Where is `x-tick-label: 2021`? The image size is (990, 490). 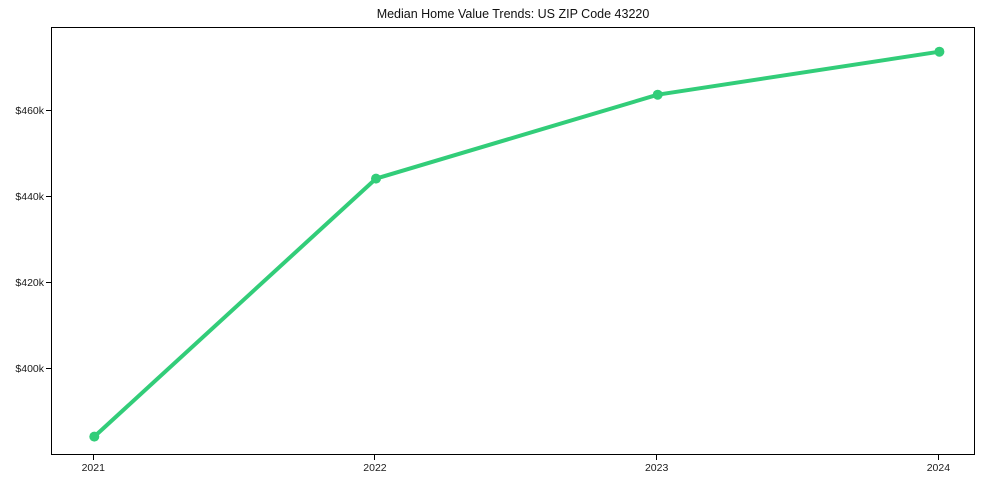
x-tick-label: 2021 is located at coordinates (93, 468).